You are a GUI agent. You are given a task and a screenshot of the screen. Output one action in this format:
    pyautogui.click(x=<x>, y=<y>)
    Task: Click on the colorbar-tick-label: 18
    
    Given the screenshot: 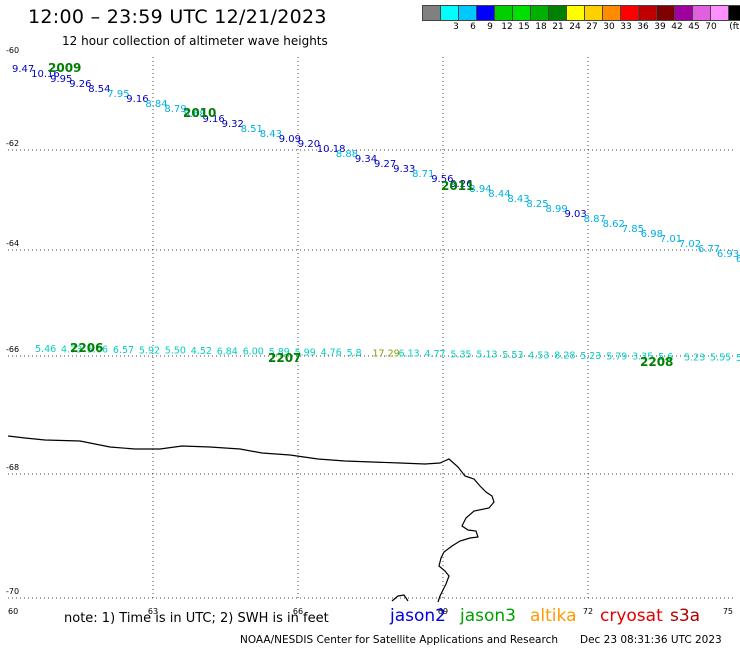 What is the action you would take?
    pyautogui.click(x=541, y=27)
    